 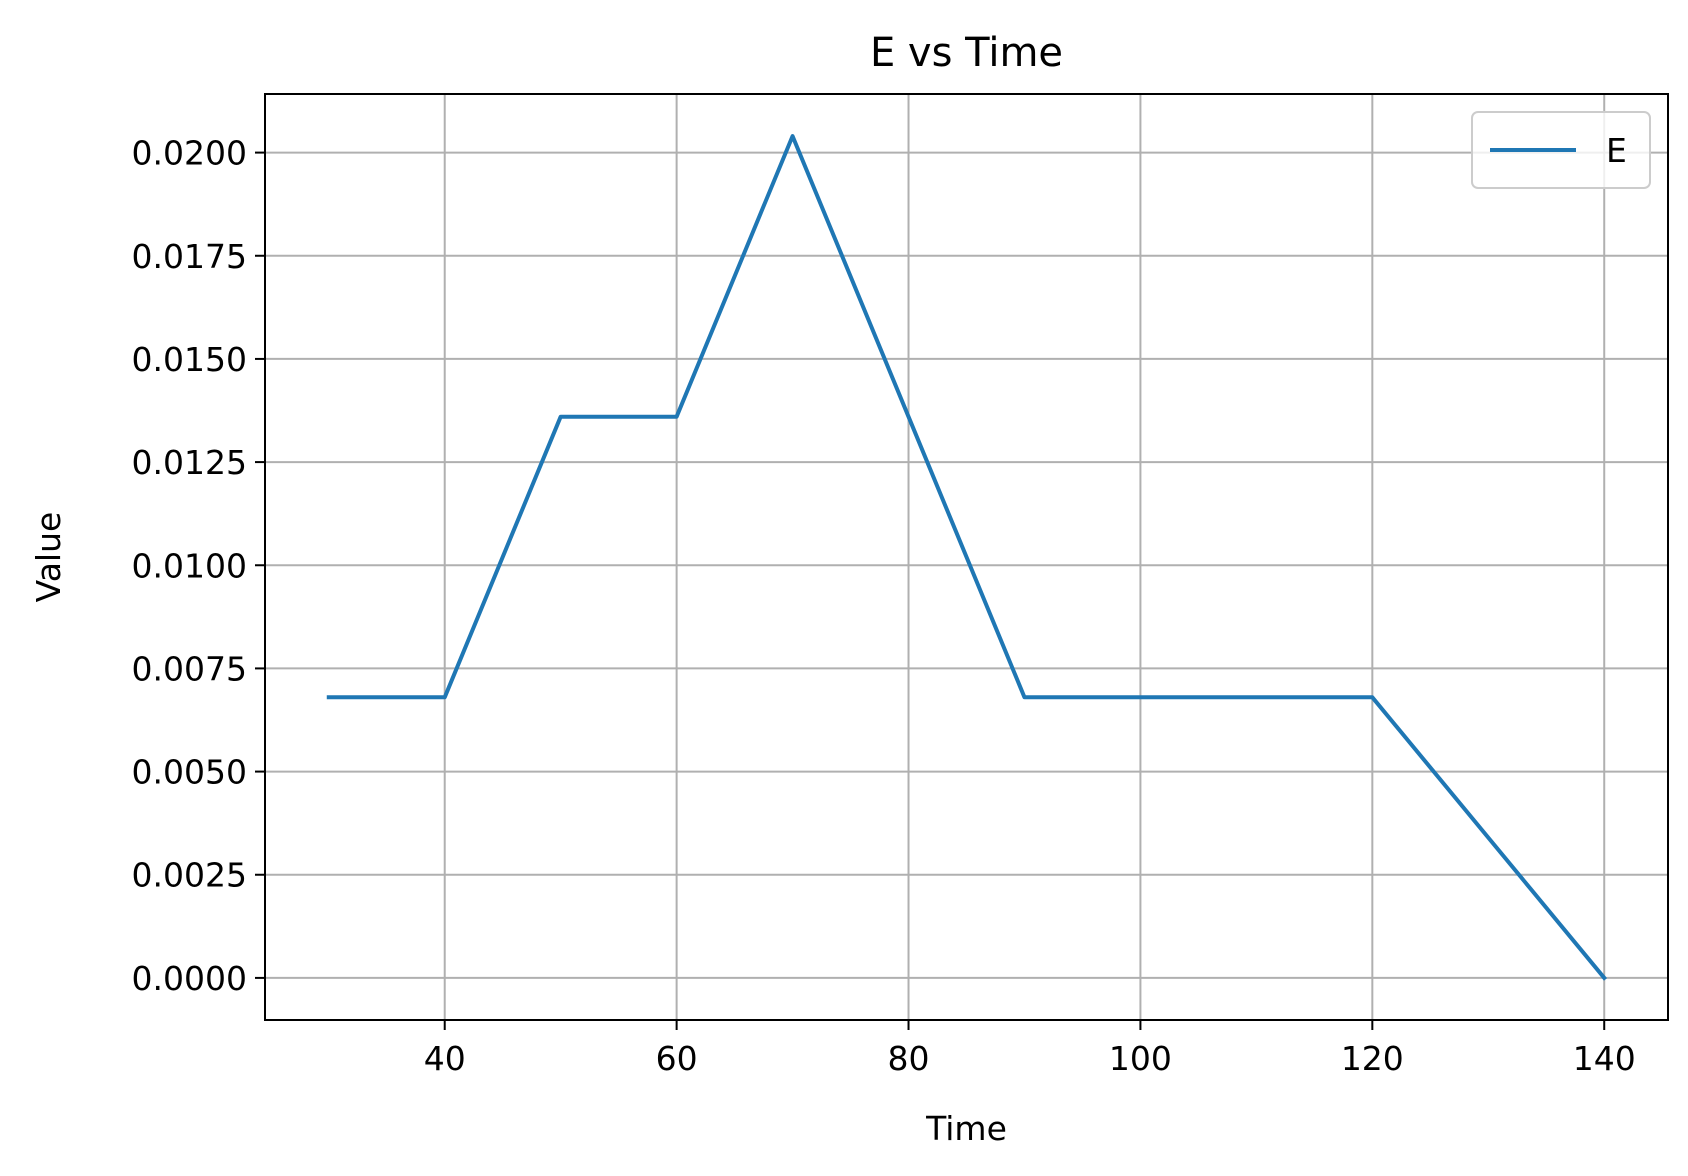 What do you see at coordinates (189, 668) in the screenshot?
I see `y-tick-label: 0.0075` at bounding box center [189, 668].